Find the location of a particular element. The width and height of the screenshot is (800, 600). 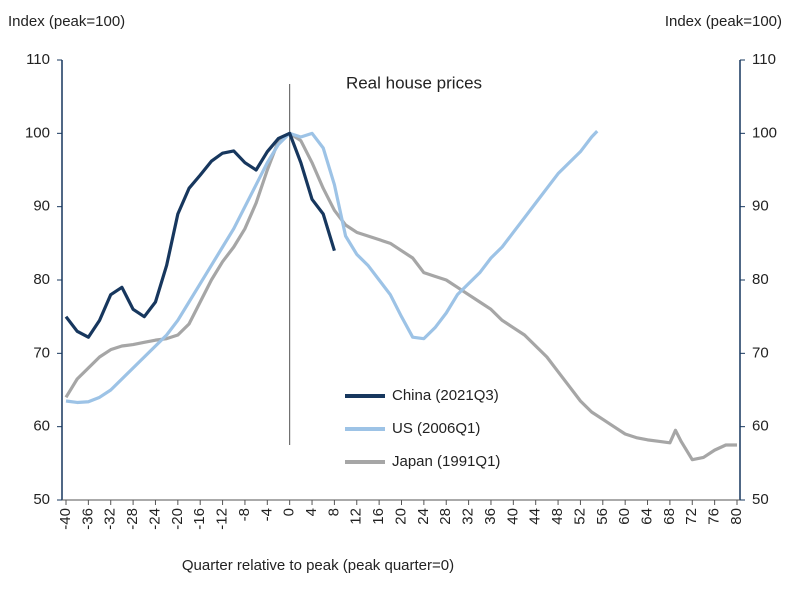

x-tick-label: -4 is located at coordinates (266, 514).